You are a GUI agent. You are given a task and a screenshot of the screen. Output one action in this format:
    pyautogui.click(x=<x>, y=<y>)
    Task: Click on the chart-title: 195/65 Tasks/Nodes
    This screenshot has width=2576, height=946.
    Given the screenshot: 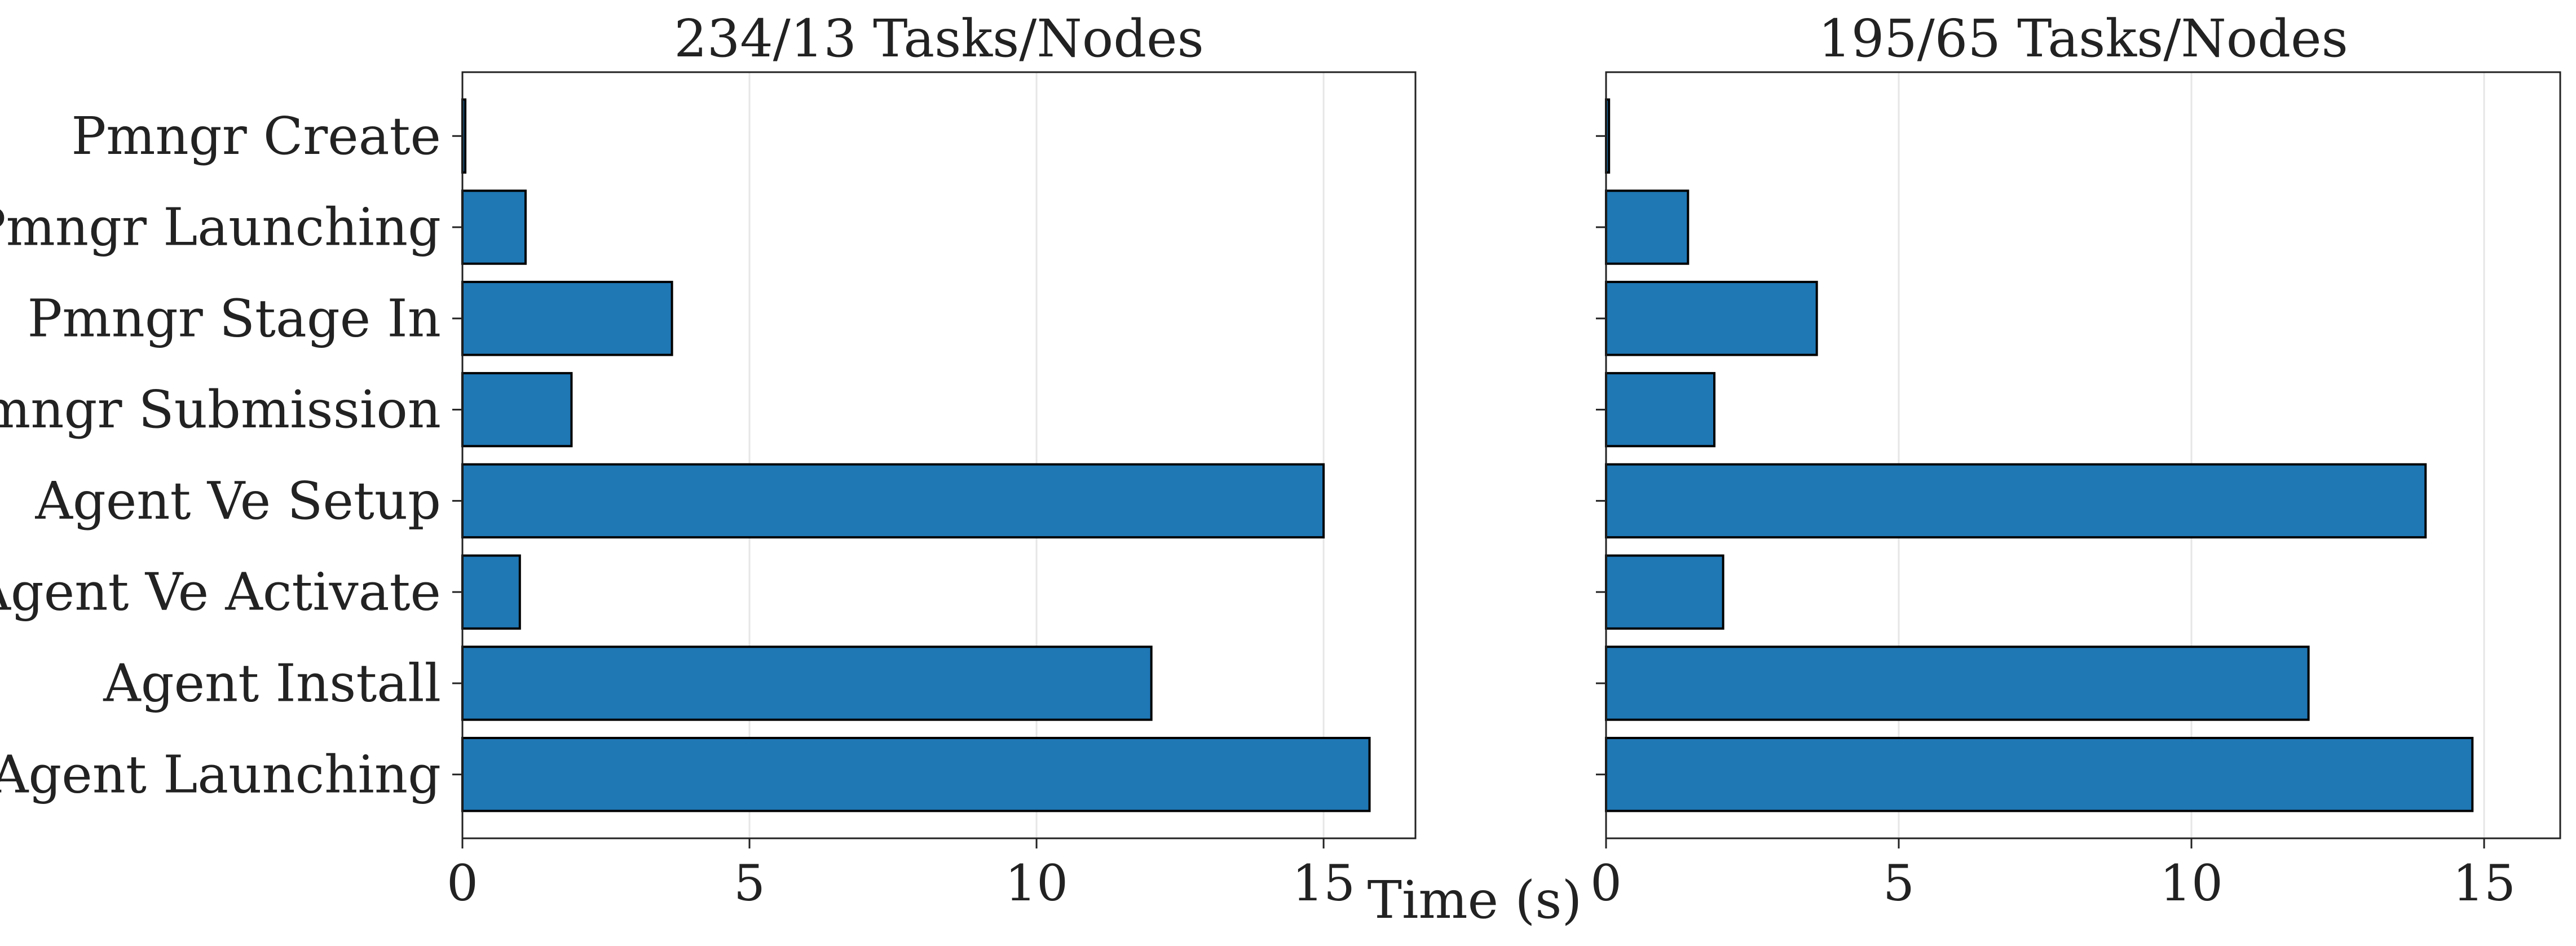 What is the action you would take?
    pyautogui.click(x=2083, y=38)
    